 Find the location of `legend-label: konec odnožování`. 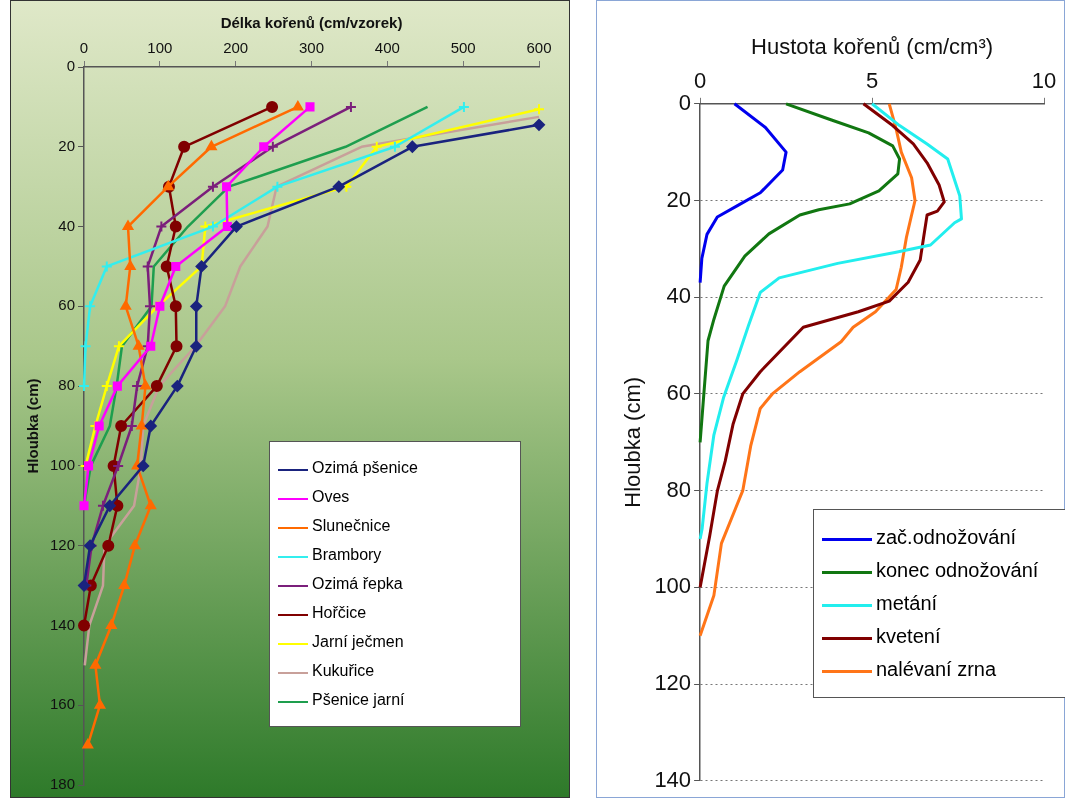

legend-label: konec odnožování is located at coordinates (957, 570).